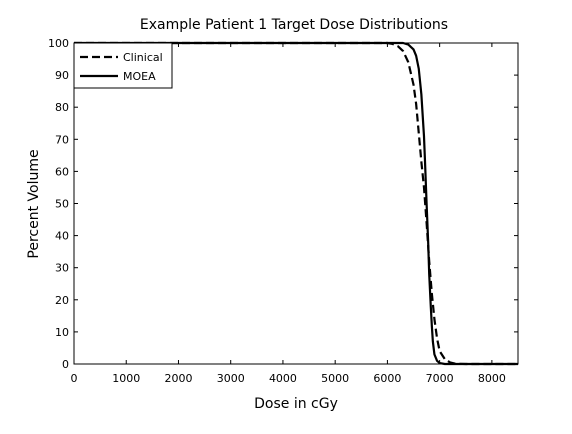 The height and width of the screenshot is (434, 572). Describe the element at coordinates (283, 378) in the screenshot. I see `x-tick-label: 4000` at that location.